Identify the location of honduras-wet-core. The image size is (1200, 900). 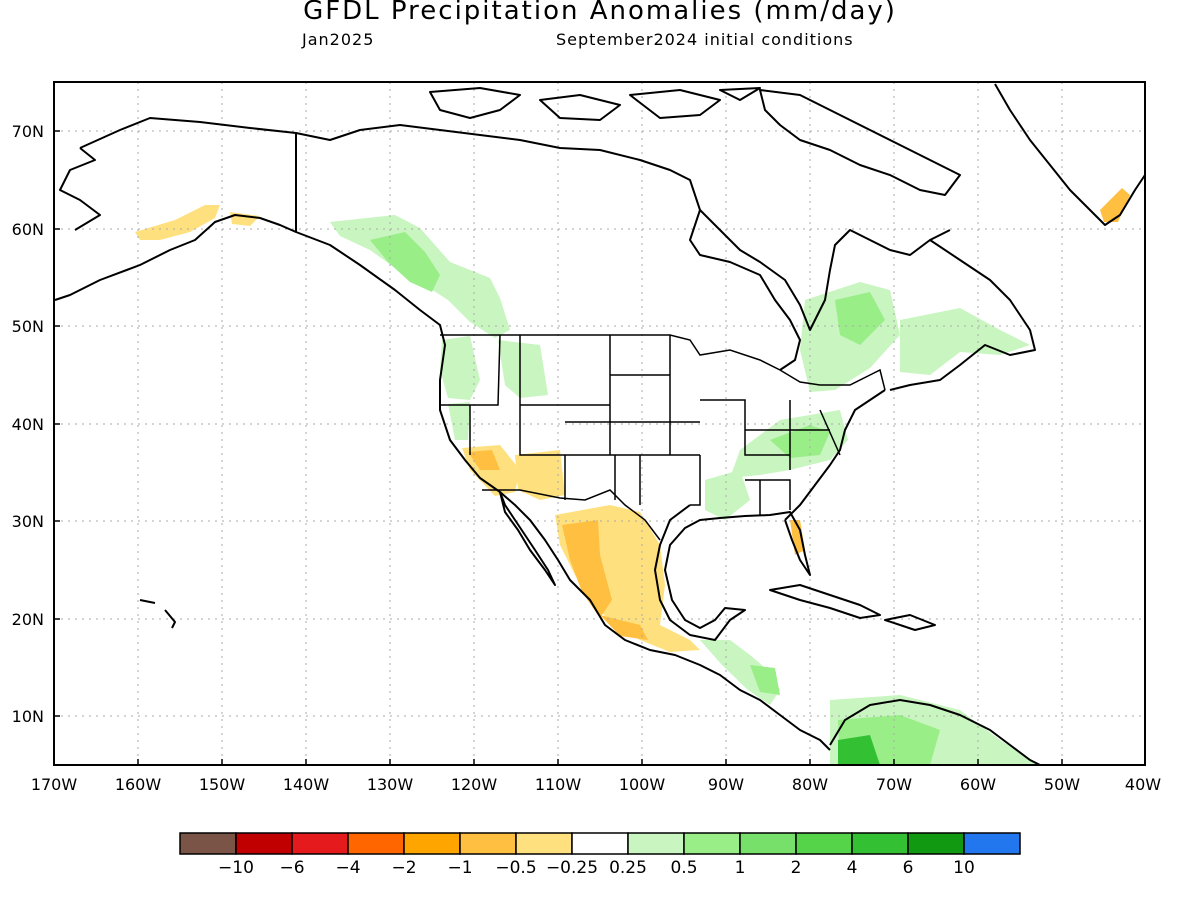
(765, 680).